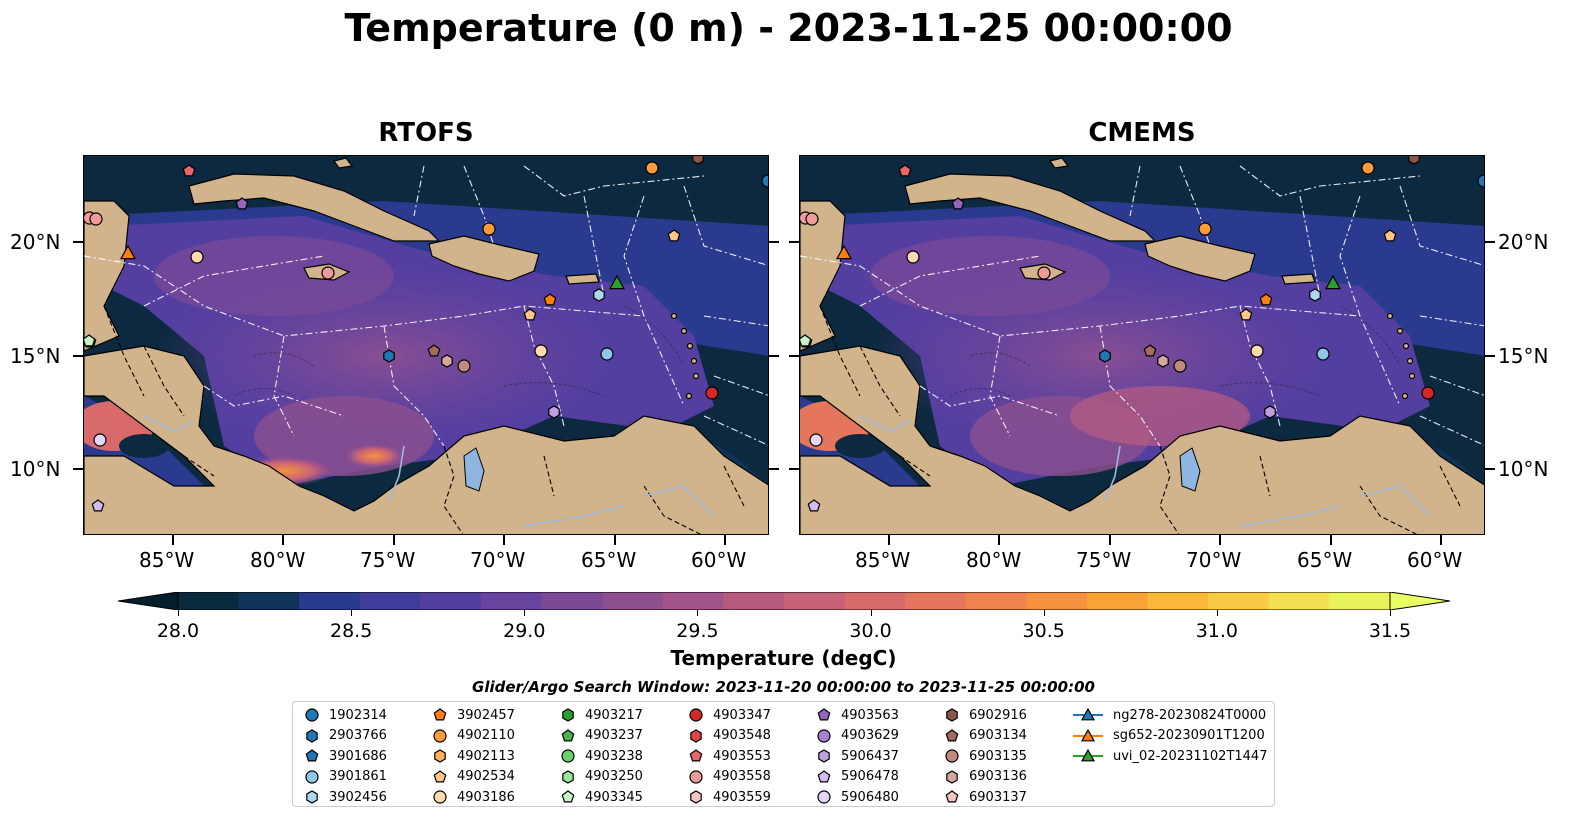  Describe the element at coordinates (1523, 469) in the screenshot. I see `lat-label-10n-right: 10°N` at that location.